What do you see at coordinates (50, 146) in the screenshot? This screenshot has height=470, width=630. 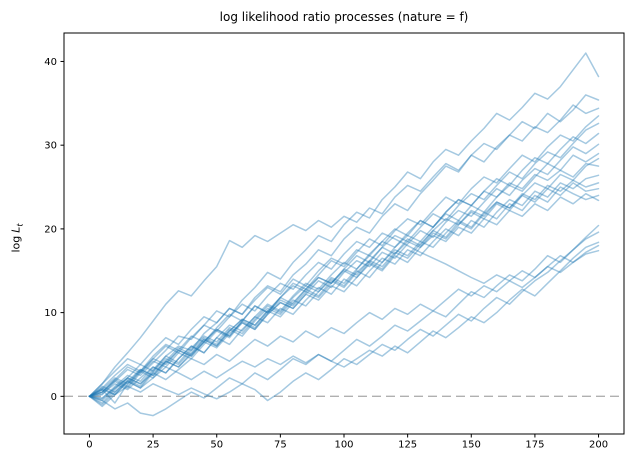 I see `y-tick-label: 30` at bounding box center [50, 146].